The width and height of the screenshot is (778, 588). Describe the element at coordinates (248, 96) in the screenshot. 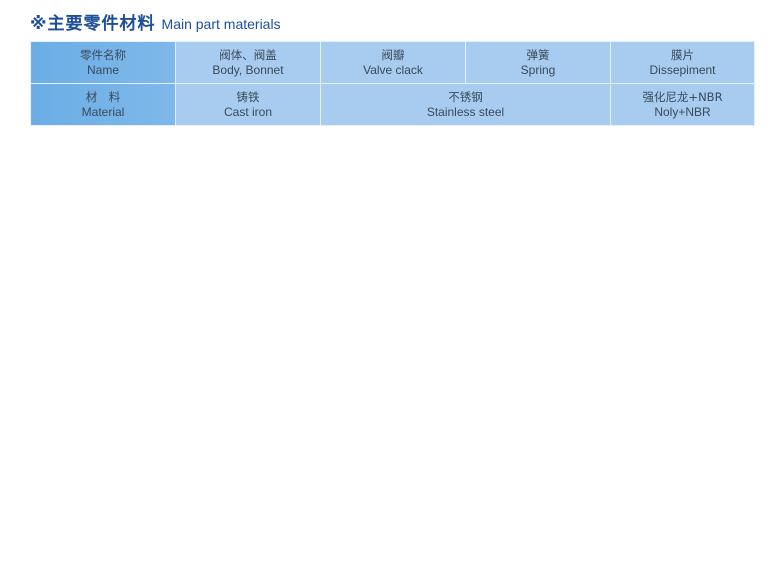

I see `cell-cn: 铸铁` at that location.